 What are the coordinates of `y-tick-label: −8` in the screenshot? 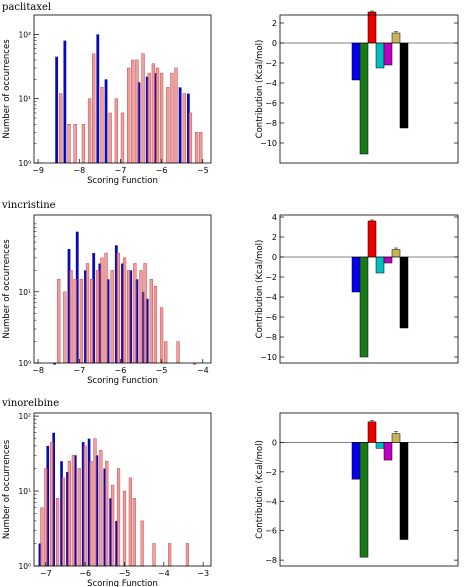 It's located at (271, 337).